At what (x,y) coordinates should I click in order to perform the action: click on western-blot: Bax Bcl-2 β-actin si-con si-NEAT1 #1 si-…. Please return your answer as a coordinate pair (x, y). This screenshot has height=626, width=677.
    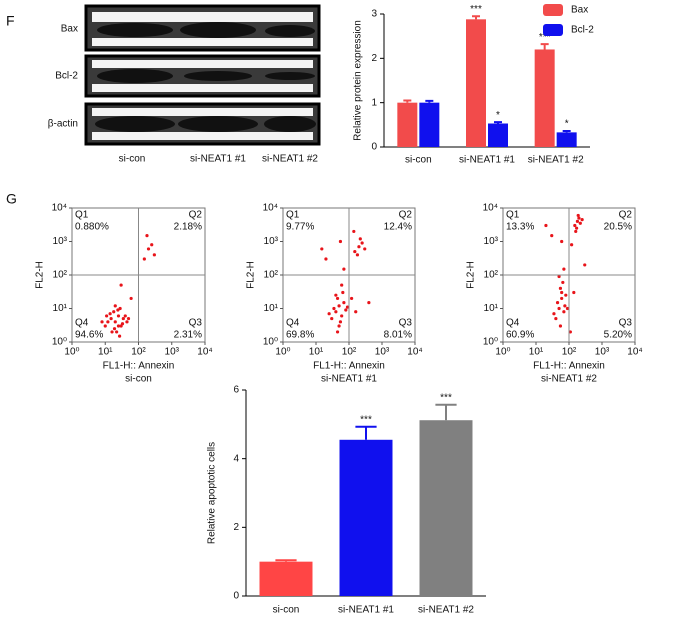
    Looking at the image, I should click on (184, 84).